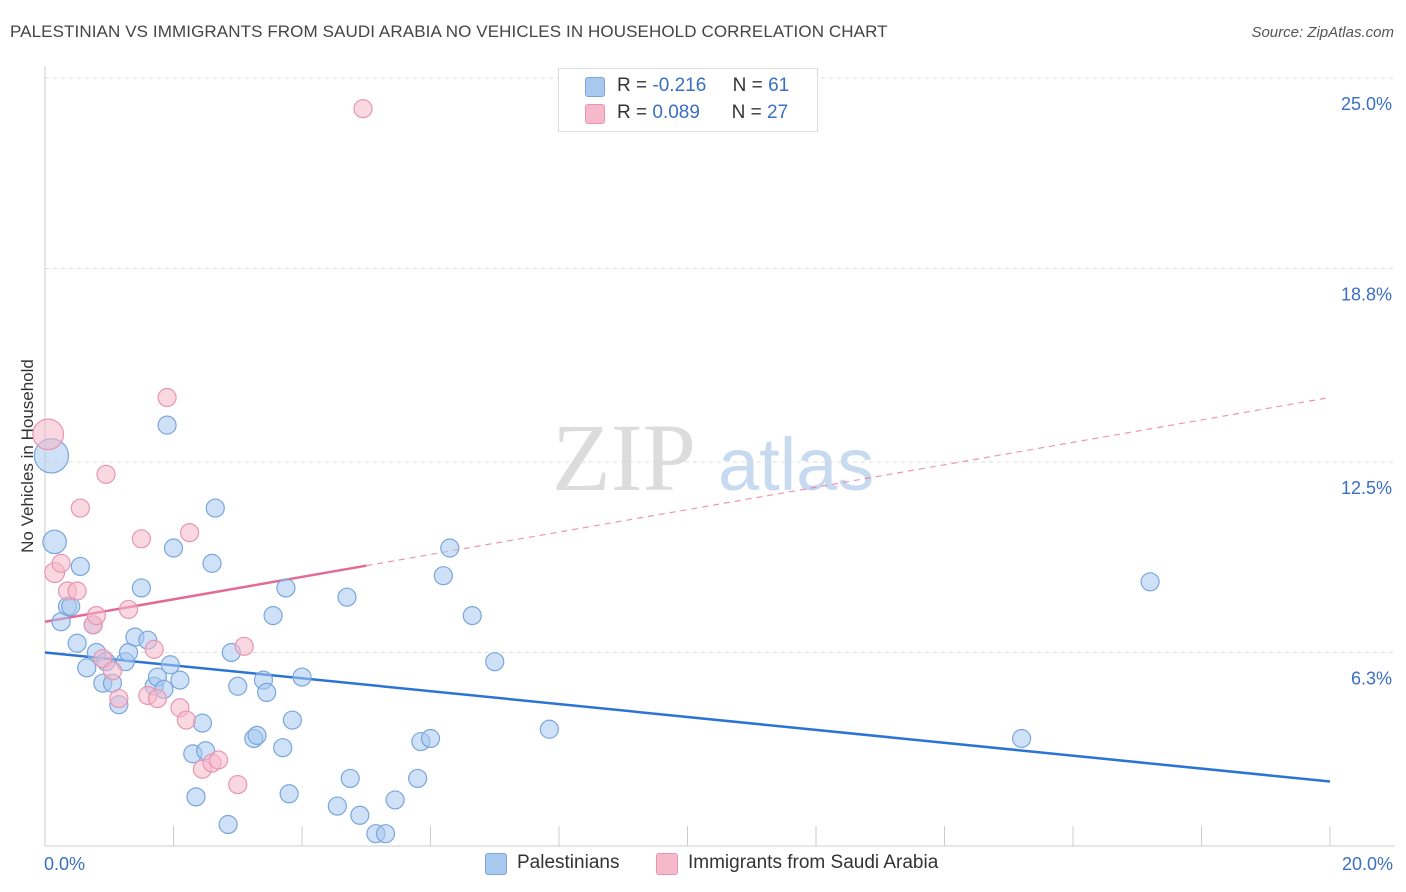 This screenshot has height=892, width=1406. What do you see at coordinates (1371, 678) in the screenshot?
I see `y-tick-label: 6.3%` at bounding box center [1371, 678].